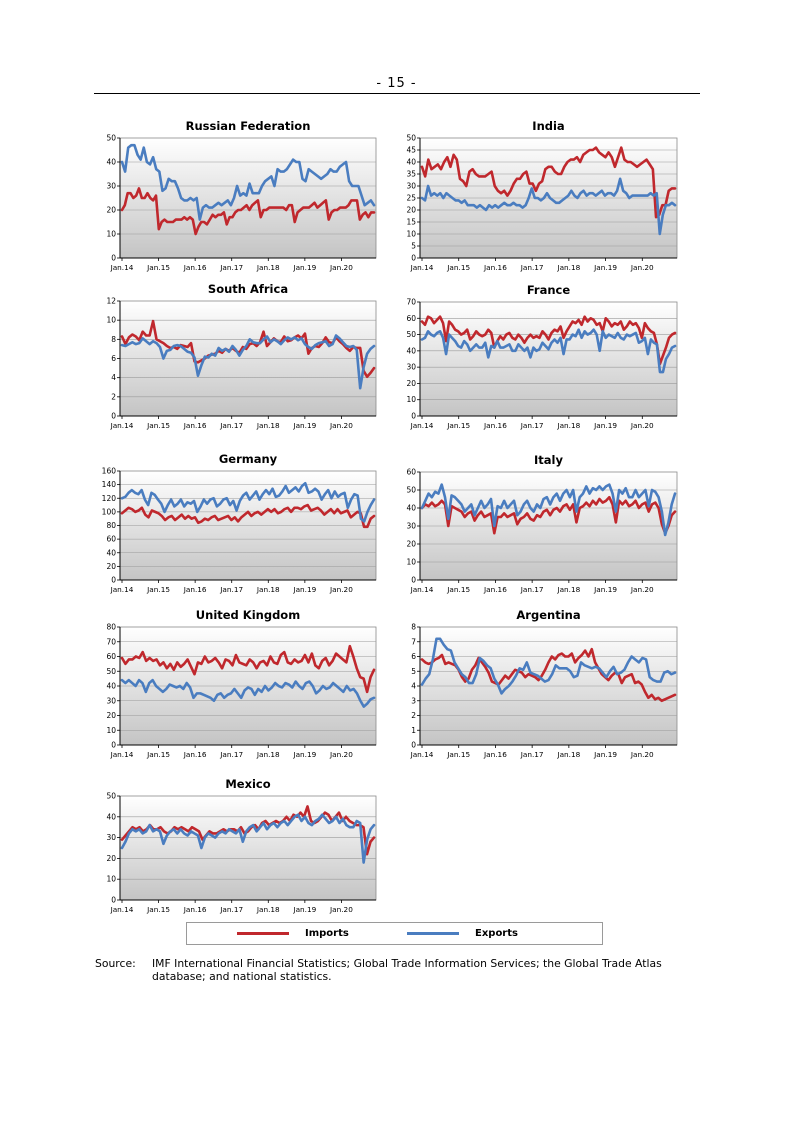 Image resolution: width=793 pixels, height=1122 pixels. What do you see at coordinates (111, 641) in the screenshot?
I see `y-tick-label: 70` at bounding box center [111, 641].